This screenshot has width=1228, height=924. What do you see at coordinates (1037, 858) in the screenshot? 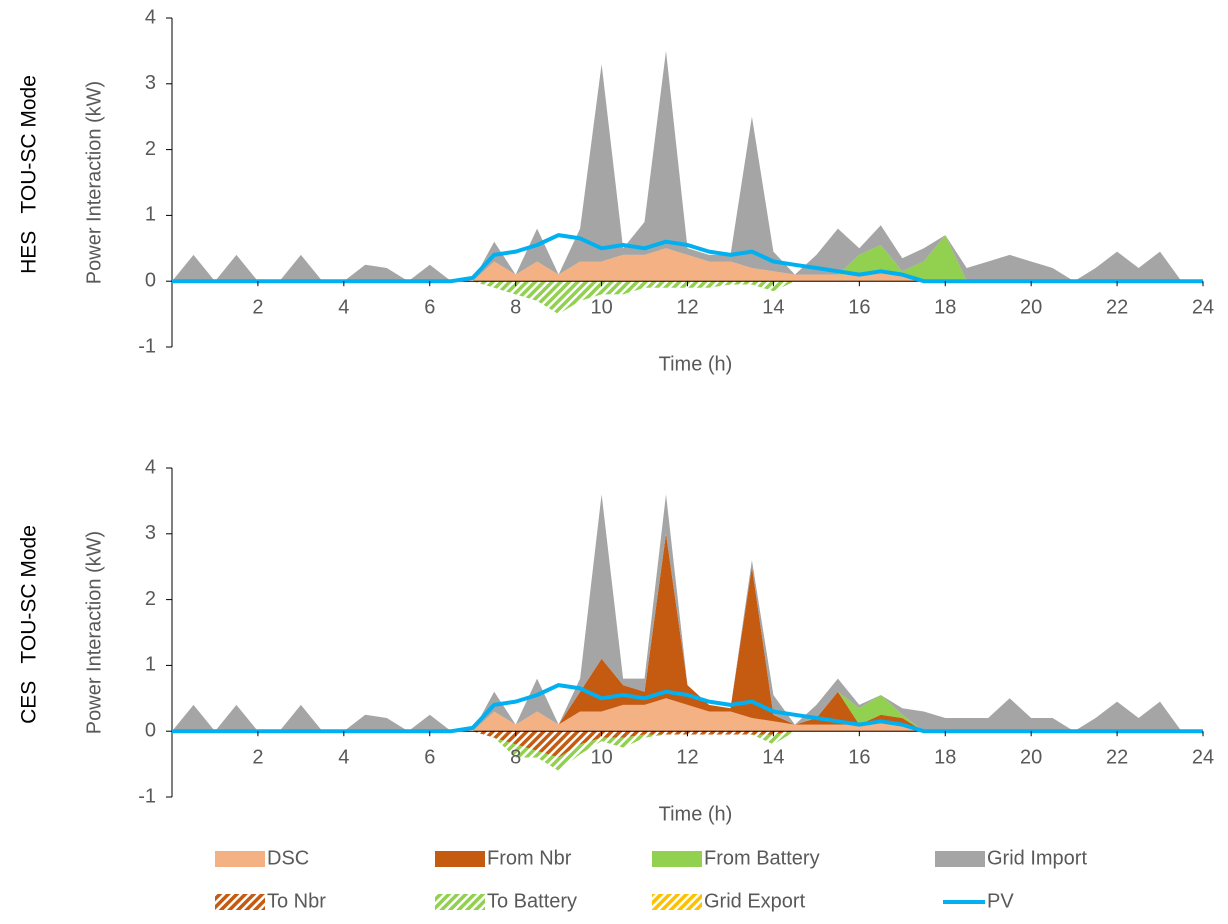
I see `legend-label: Grid Import` at bounding box center [1037, 858].